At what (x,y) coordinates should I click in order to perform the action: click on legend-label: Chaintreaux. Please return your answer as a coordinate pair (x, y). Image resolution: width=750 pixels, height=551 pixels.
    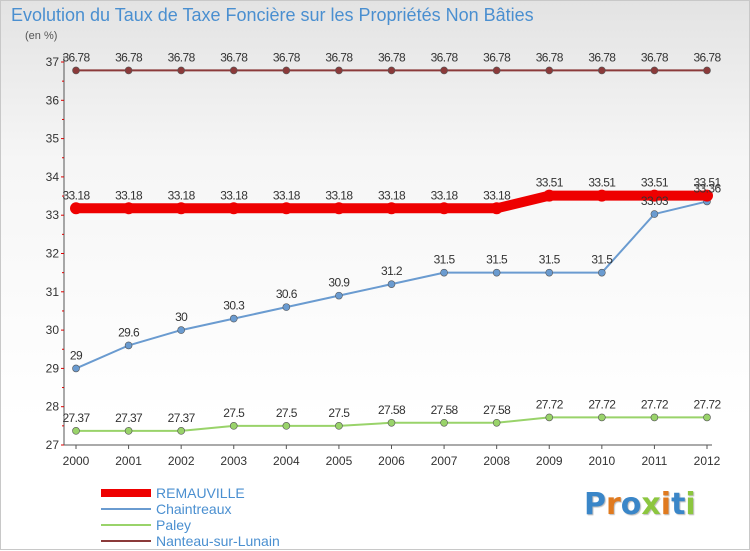
    Looking at the image, I should click on (194, 509).